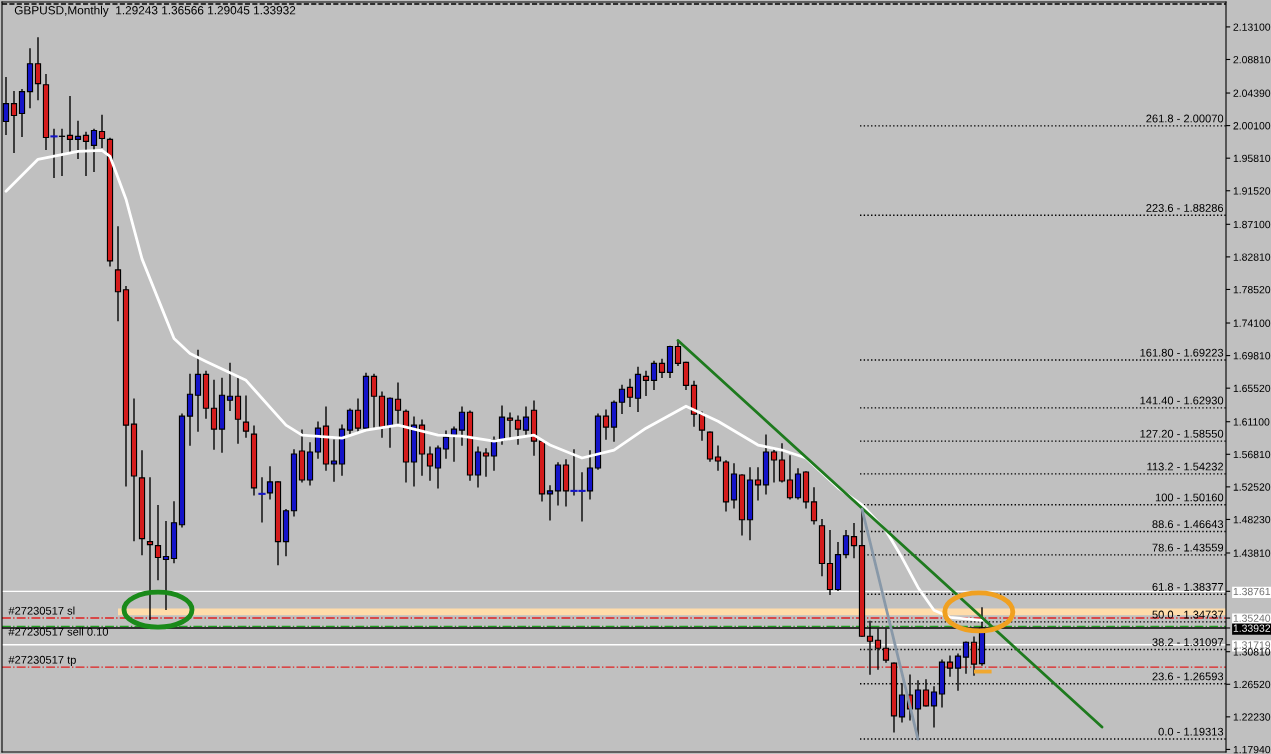 This screenshot has height=754, width=1271. Describe the element at coordinates (1252, 93) in the screenshot. I see `y-tick-label: 2.04390` at that location.